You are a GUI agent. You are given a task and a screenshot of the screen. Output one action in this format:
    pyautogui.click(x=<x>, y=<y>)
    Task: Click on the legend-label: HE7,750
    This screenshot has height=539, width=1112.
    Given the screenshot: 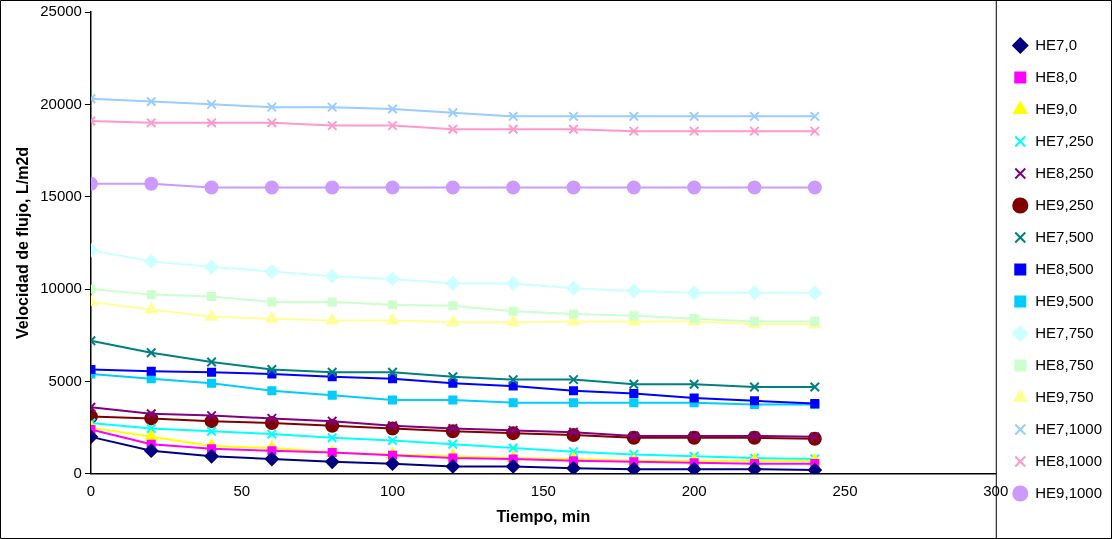 What is the action you would take?
    pyautogui.click(x=1064, y=332)
    